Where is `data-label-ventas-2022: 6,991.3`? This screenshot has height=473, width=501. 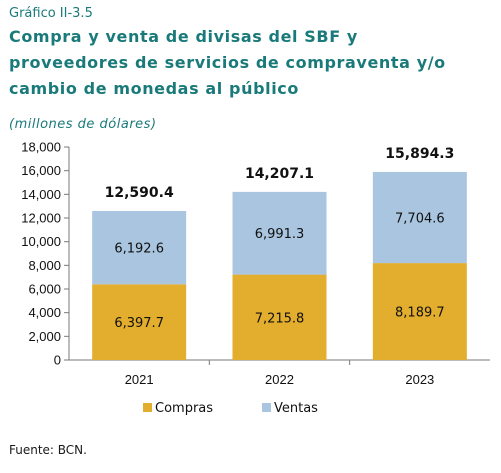 data-label-ventas-2022: 6,991.3 is located at coordinates (280, 234).